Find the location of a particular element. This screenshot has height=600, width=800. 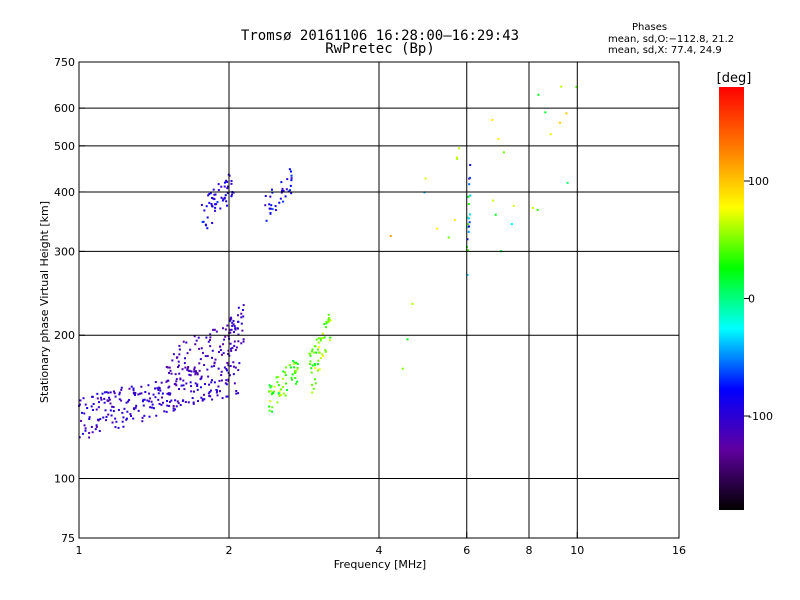

x-tick-label: 2 is located at coordinates (229, 550).